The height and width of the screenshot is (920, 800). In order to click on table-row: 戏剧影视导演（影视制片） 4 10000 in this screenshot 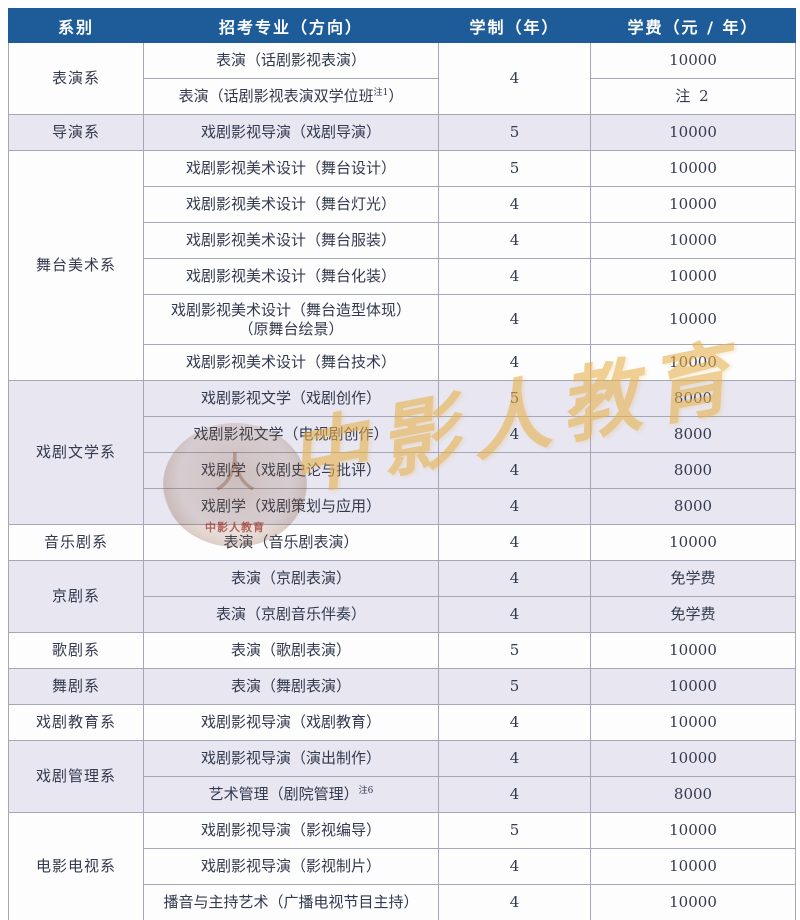, I will do `click(402, 866)`.